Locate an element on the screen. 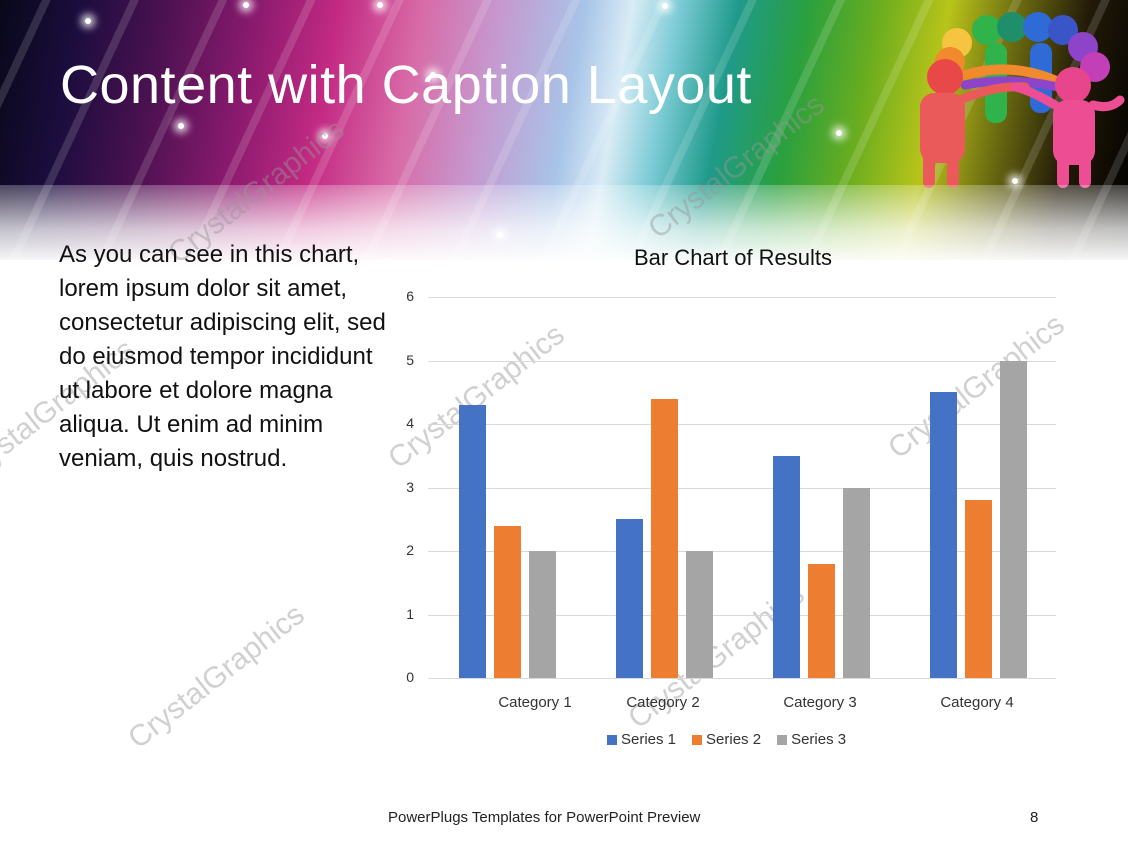  x-axis-line is located at coordinates (742, 678).